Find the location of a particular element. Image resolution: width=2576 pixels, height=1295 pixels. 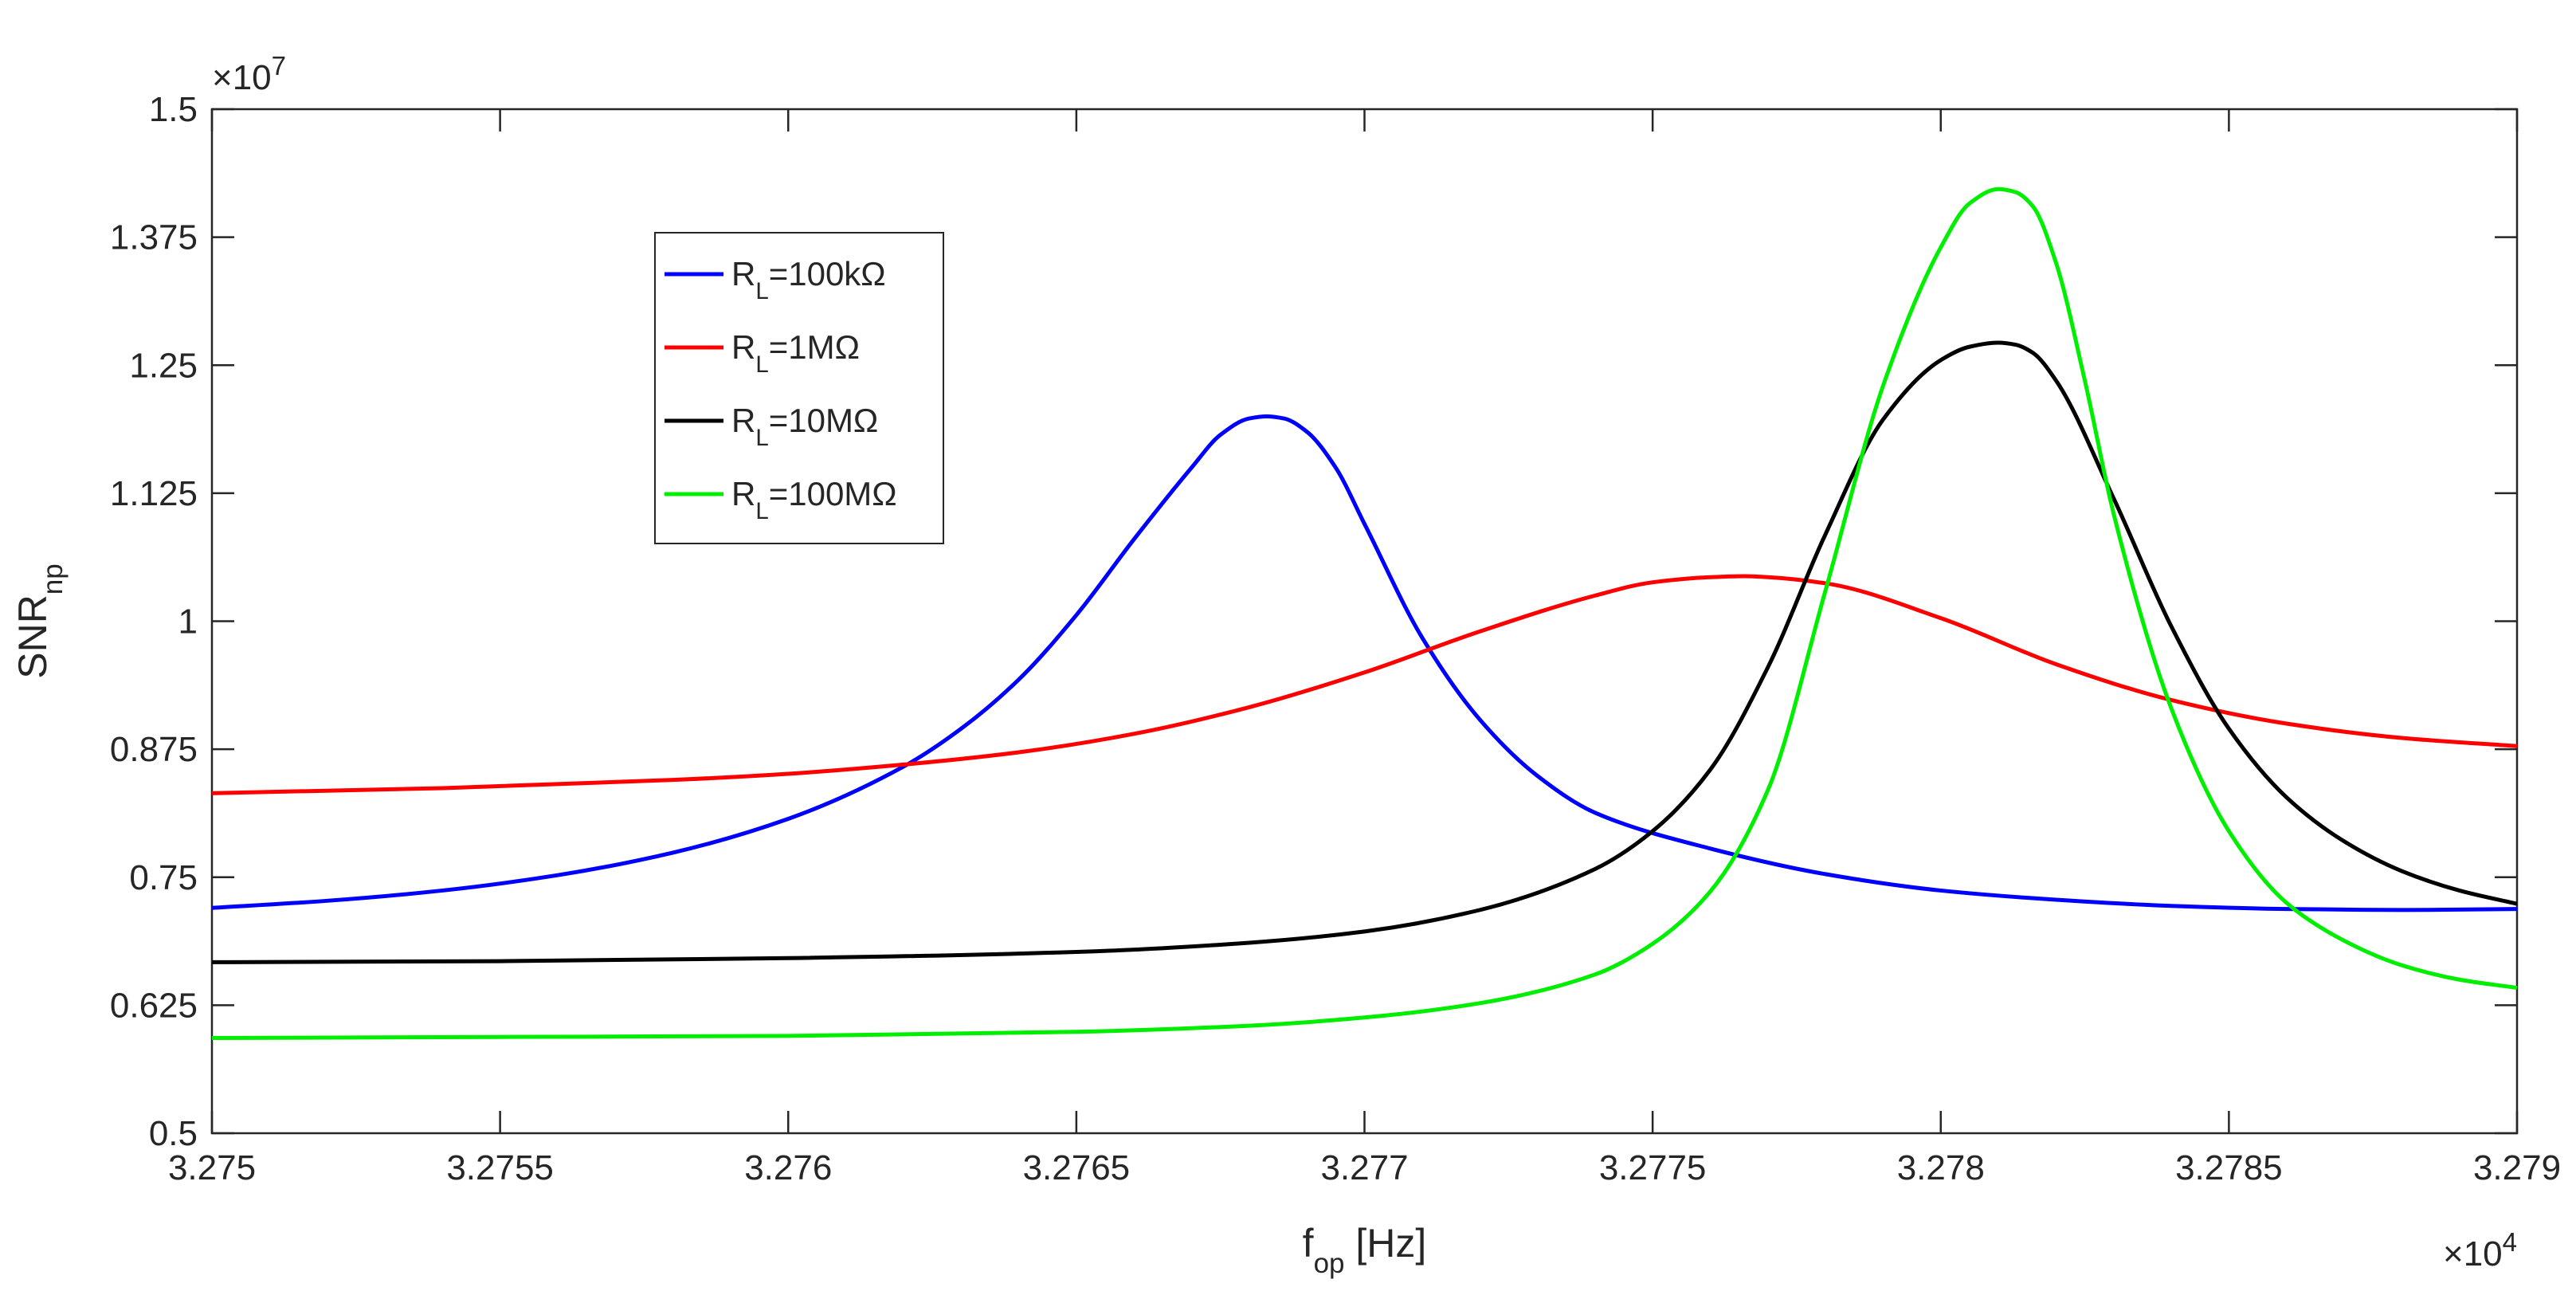

x-tick-label: 3.275 is located at coordinates (212, 1167).